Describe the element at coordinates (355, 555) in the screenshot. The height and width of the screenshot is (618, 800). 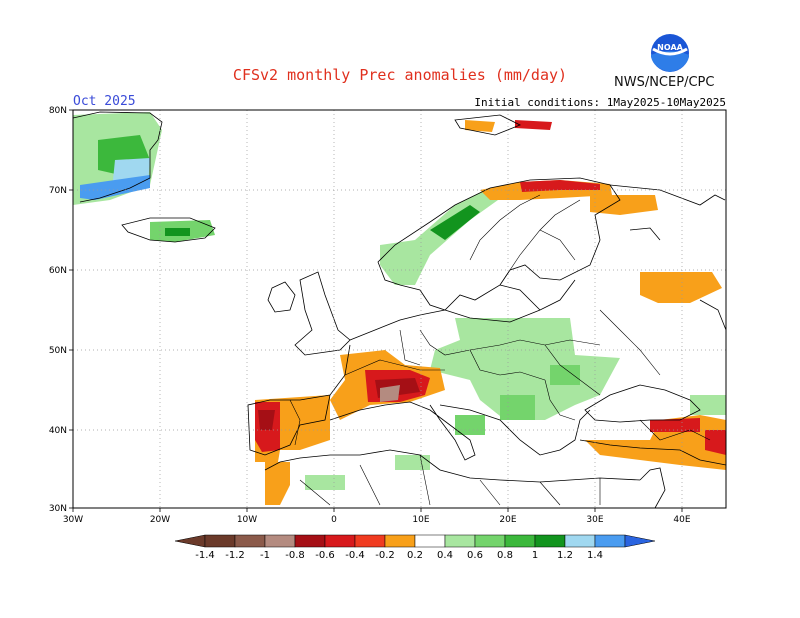
I see `colorbar-label: -0.4` at that location.